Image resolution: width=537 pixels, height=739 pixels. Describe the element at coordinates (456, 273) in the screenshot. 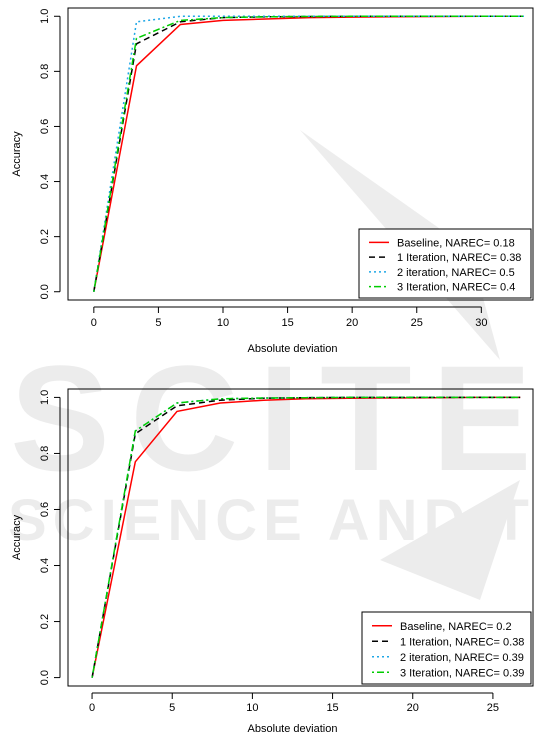

I see `legend-entry: 2 iteration, NAREC= 0.5` at that location.